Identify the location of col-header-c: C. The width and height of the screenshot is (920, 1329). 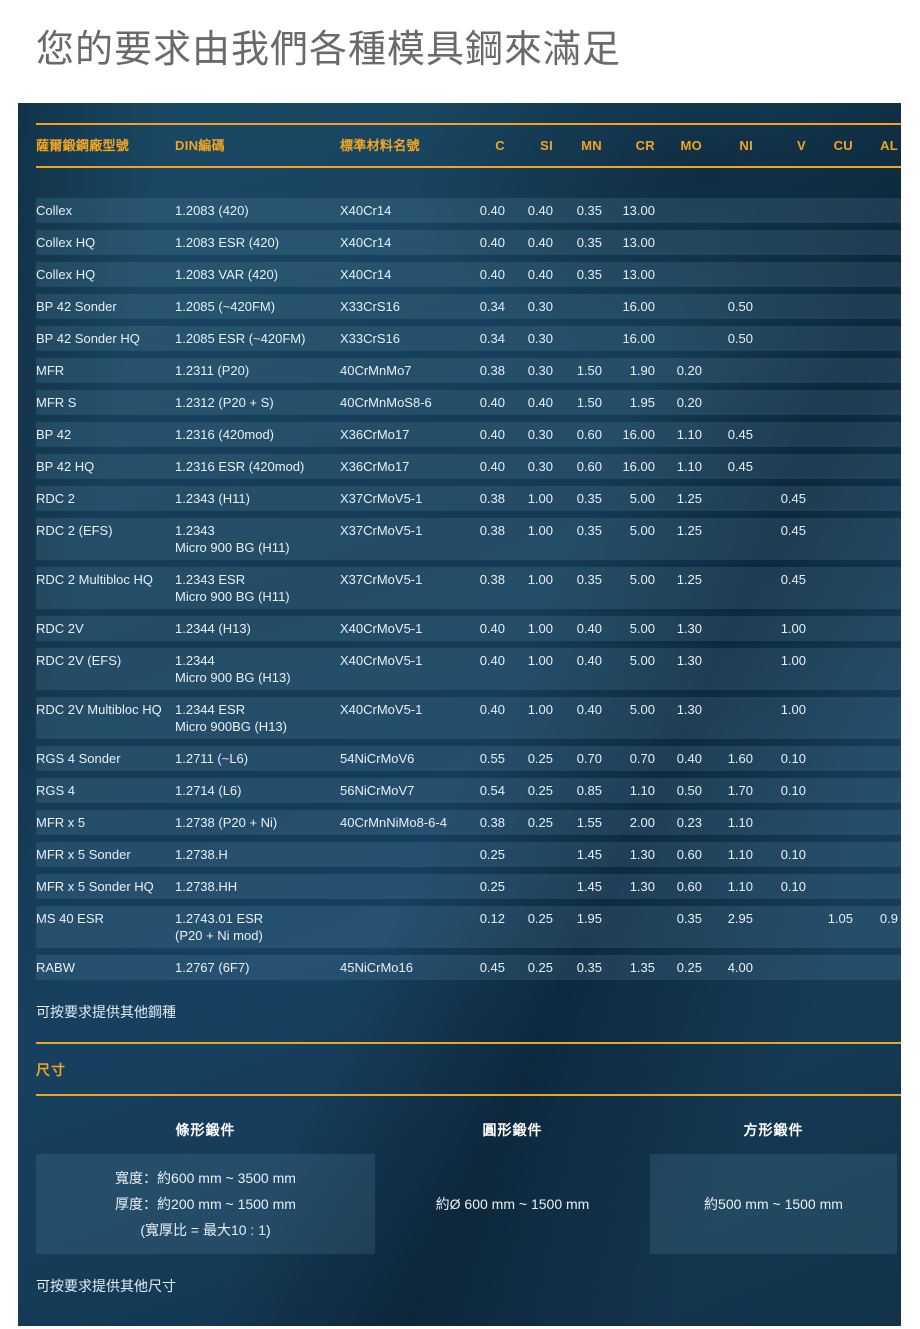
(500, 145).